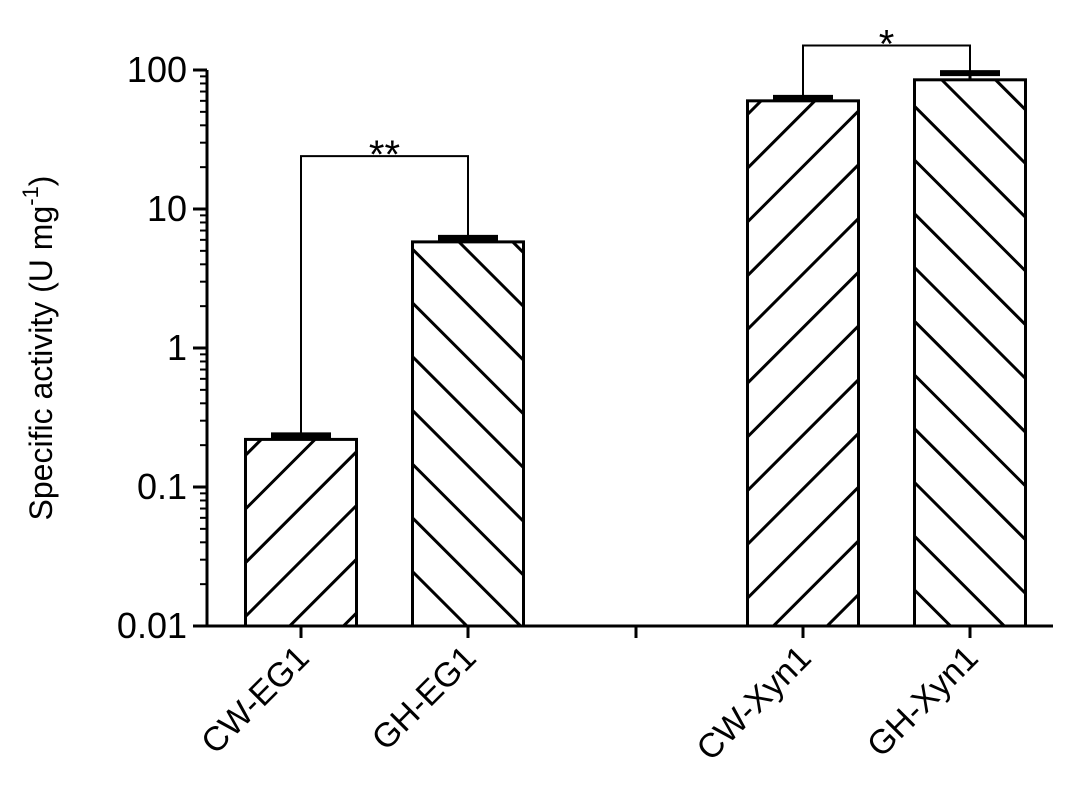 The width and height of the screenshot is (1065, 800). I want to click on x-category-label: GH-Xyn1, so click(923, 702).